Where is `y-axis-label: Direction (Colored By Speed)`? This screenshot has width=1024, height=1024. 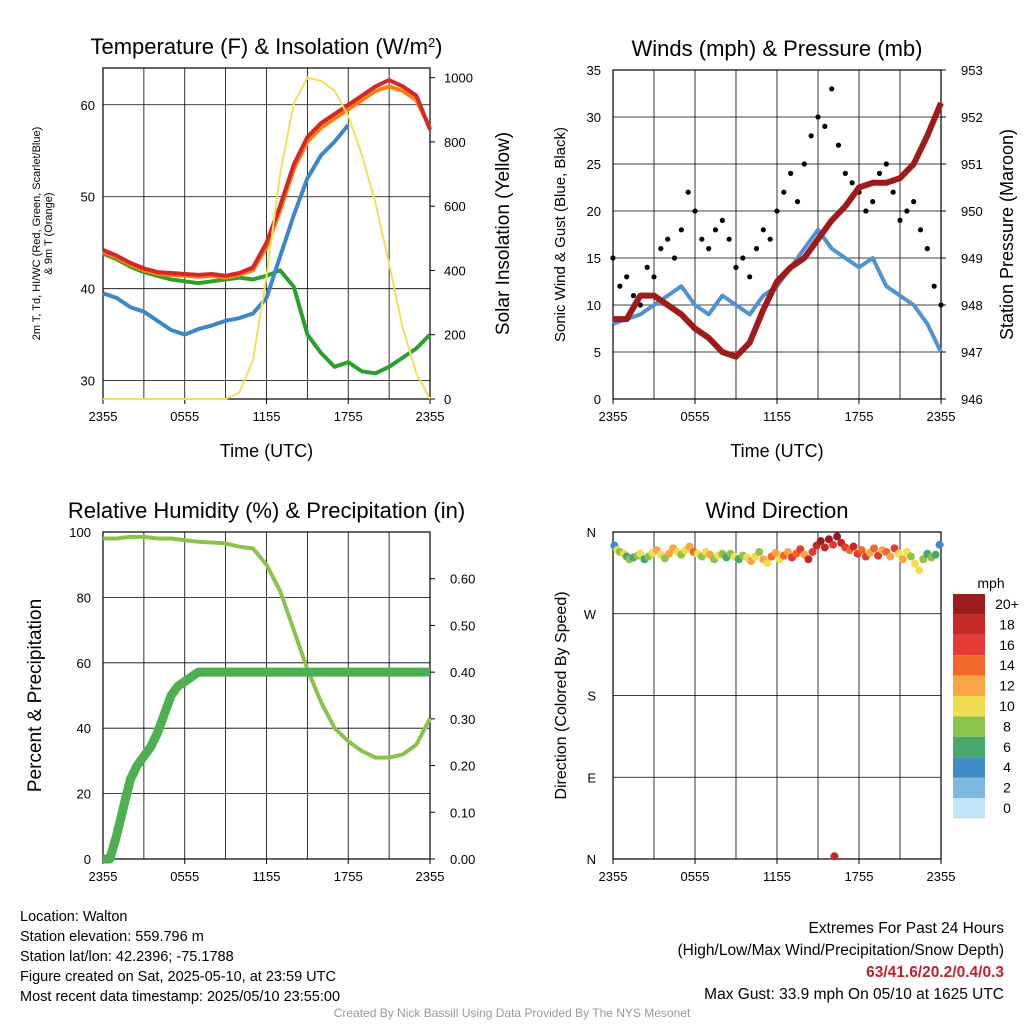
y-axis-label: Direction (Colored By Speed) is located at coordinates (561, 695).